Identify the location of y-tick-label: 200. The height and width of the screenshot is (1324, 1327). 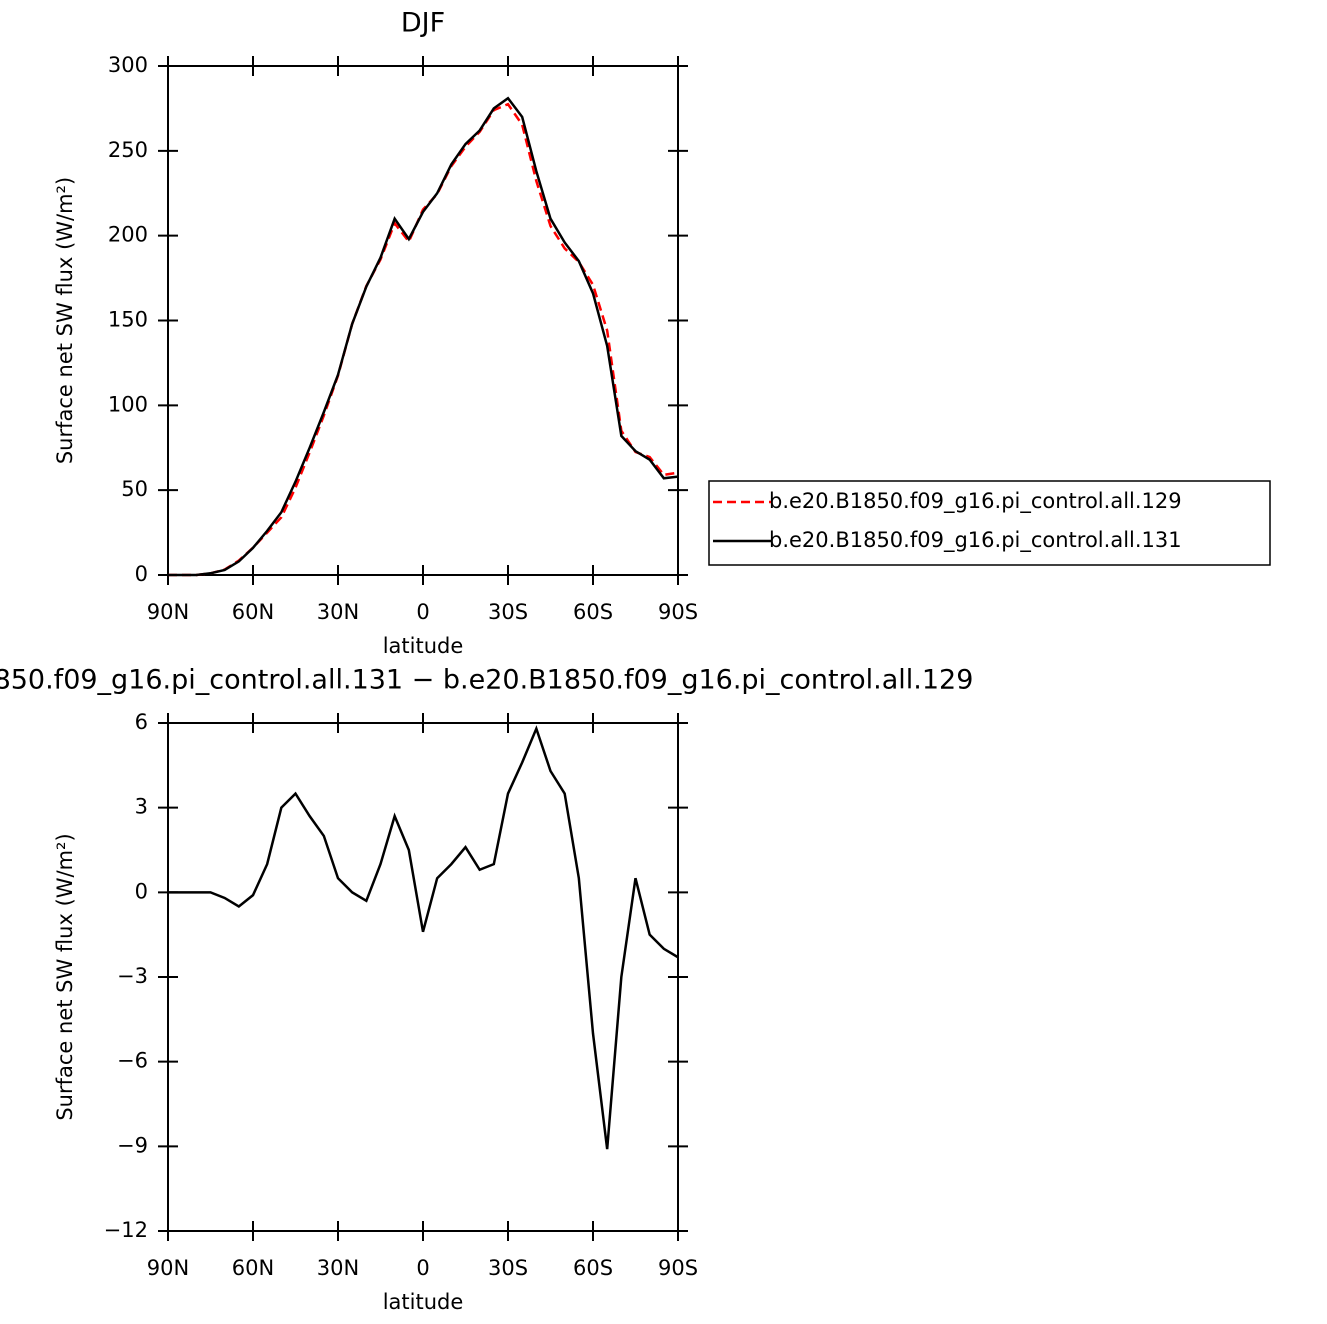
(128, 235).